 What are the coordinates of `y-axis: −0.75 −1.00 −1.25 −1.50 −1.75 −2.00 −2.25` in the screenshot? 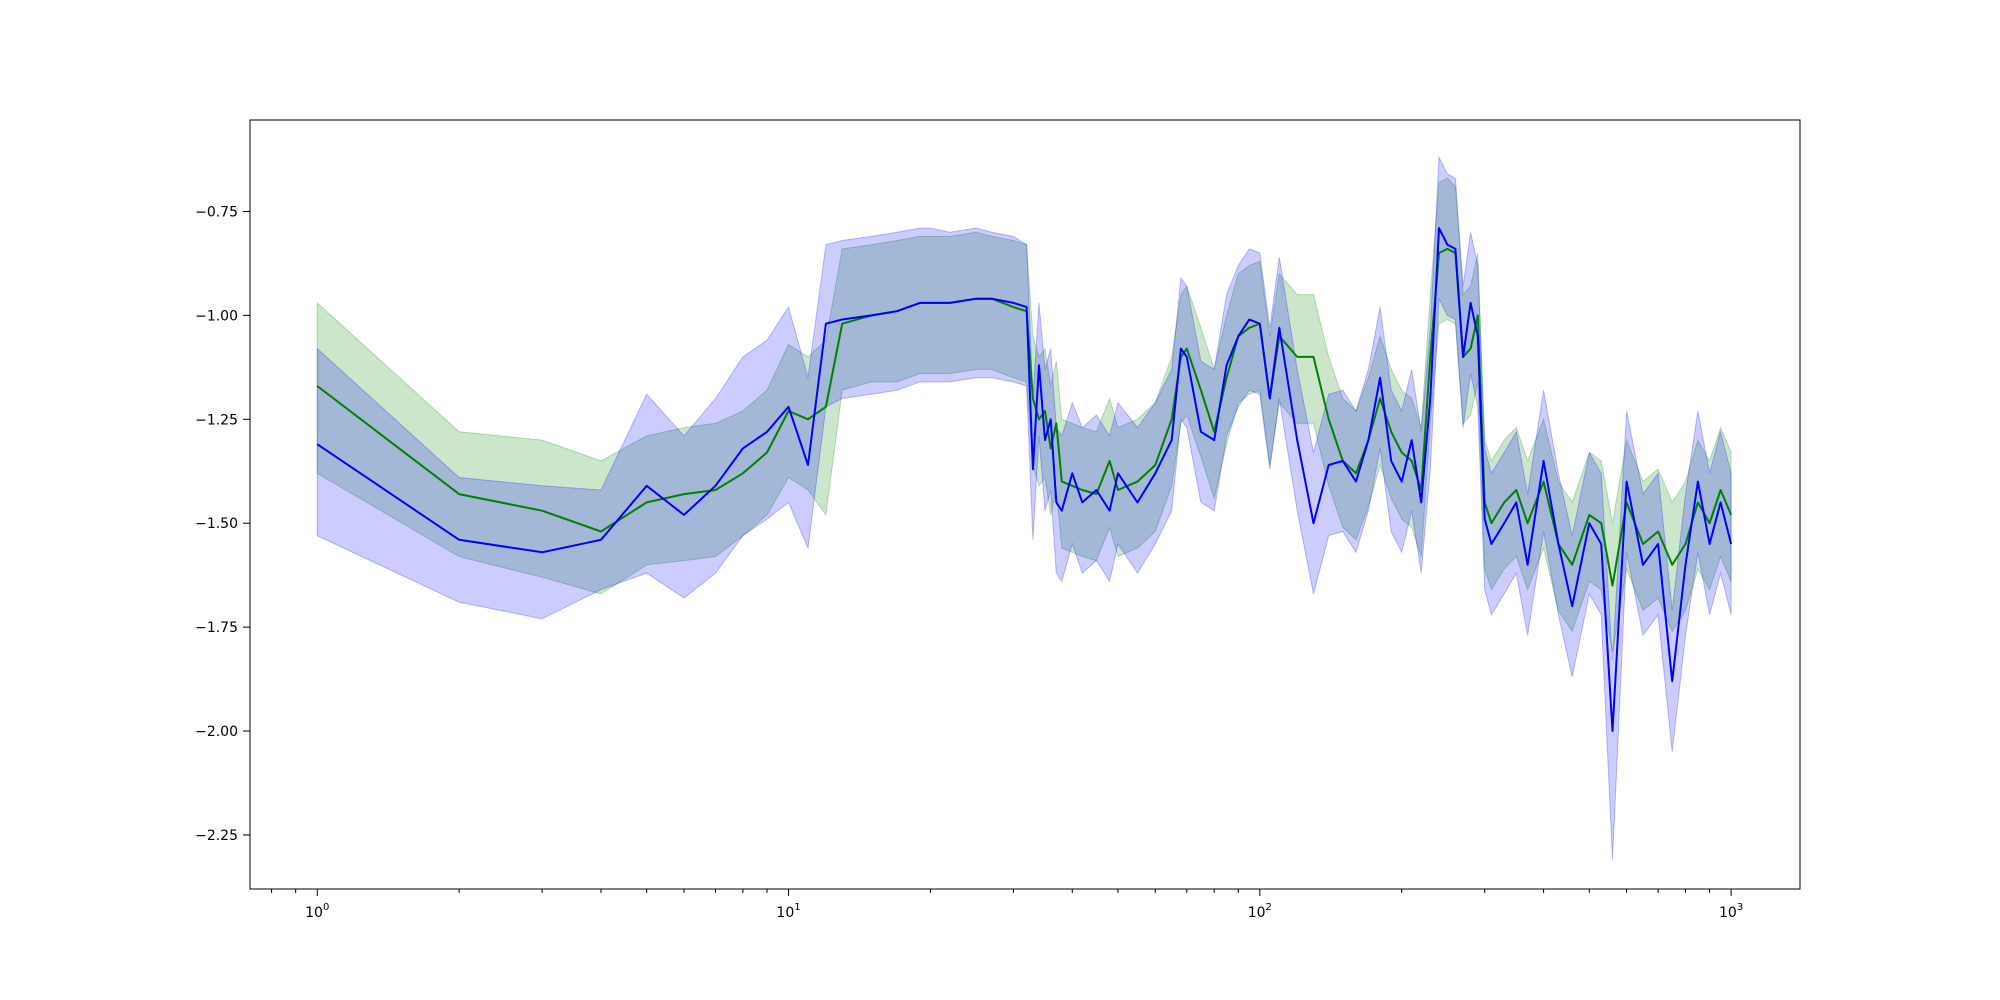 It's located at (222, 524).